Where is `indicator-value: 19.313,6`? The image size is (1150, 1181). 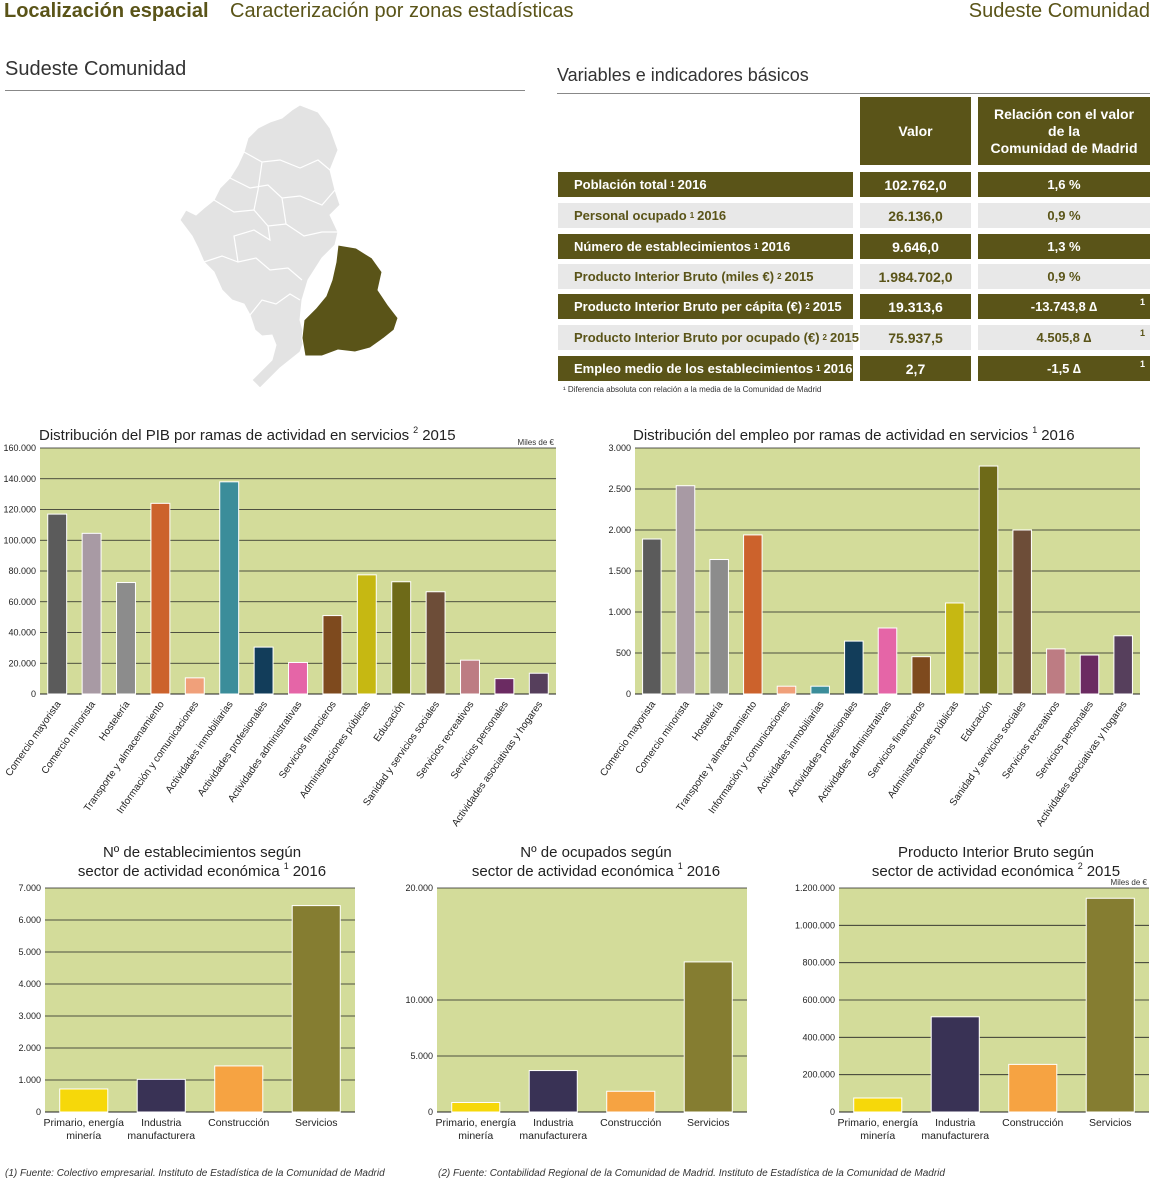
indicator-value: 19.313,6 is located at coordinates (915, 306).